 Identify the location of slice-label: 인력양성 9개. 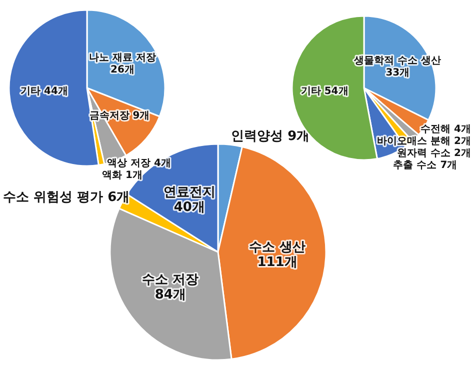
(270, 136).